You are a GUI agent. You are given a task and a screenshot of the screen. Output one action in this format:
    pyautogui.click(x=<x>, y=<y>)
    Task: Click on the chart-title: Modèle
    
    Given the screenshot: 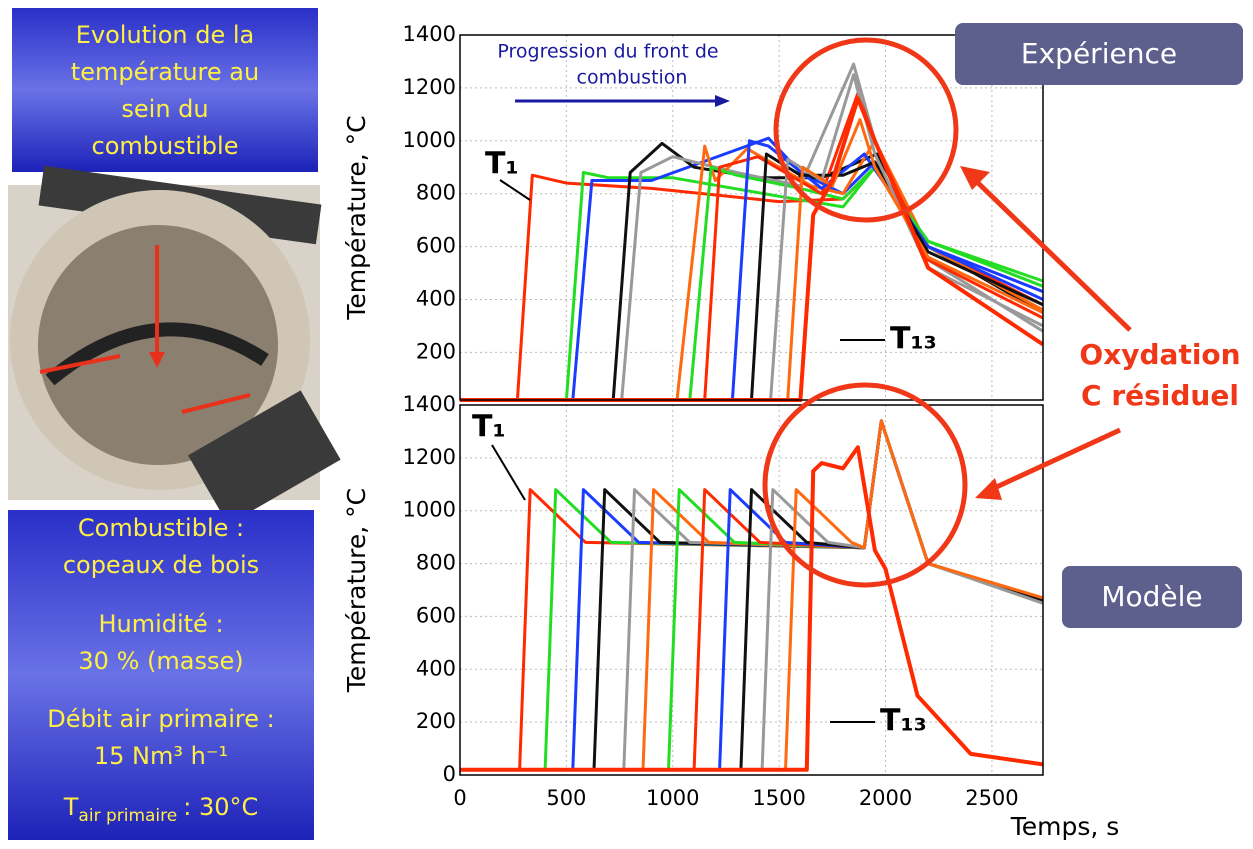 What is the action you would take?
    pyautogui.click(x=1151, y=596)
    